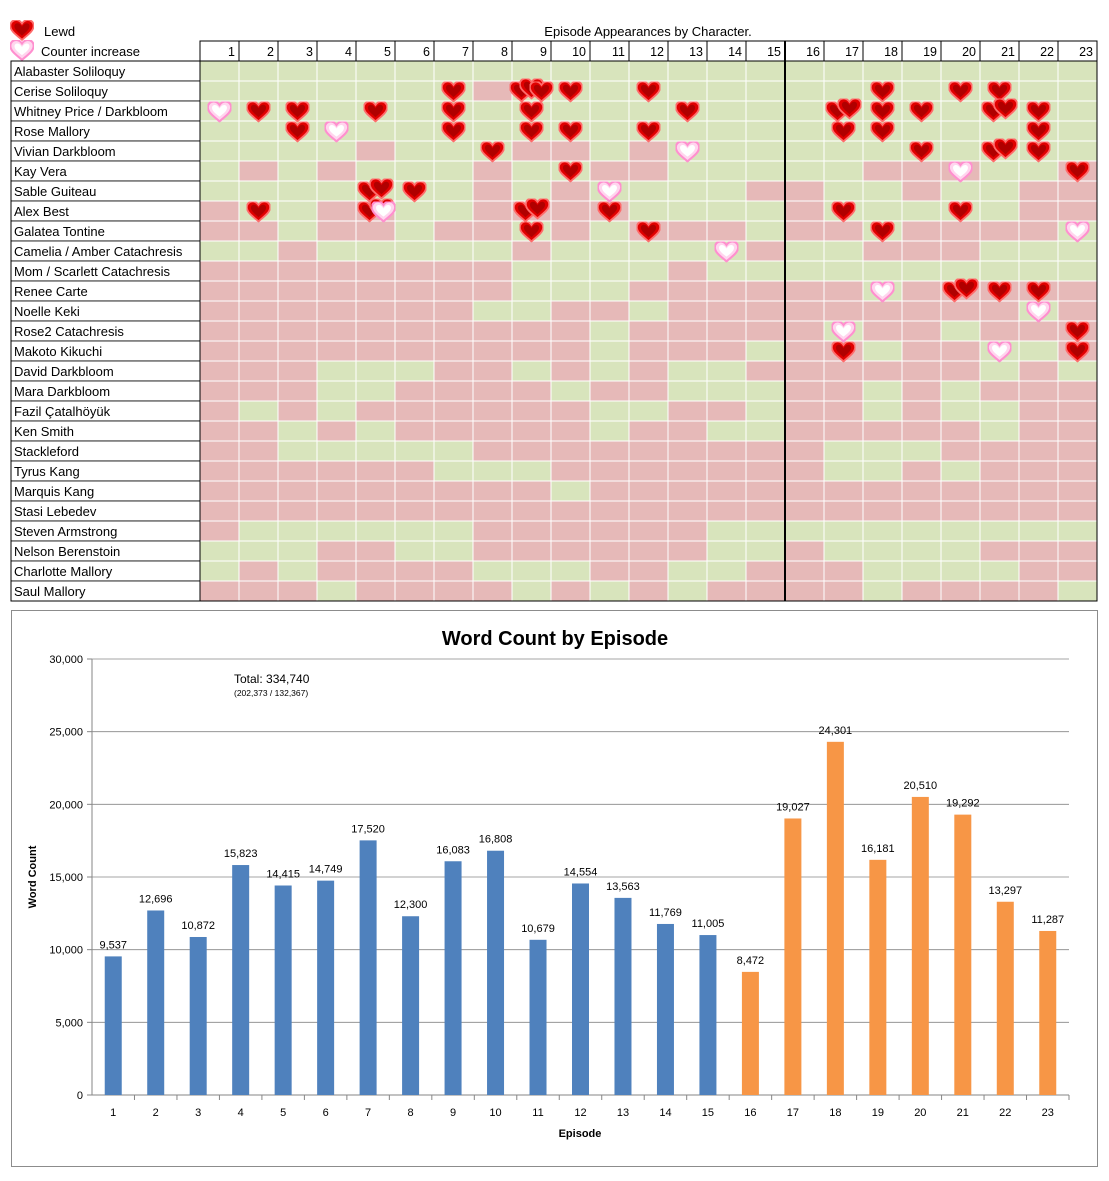 The height and width of the screenshot is (1181, 1109). I want to click on character-name: Rose Mallory, so click(52, 131).